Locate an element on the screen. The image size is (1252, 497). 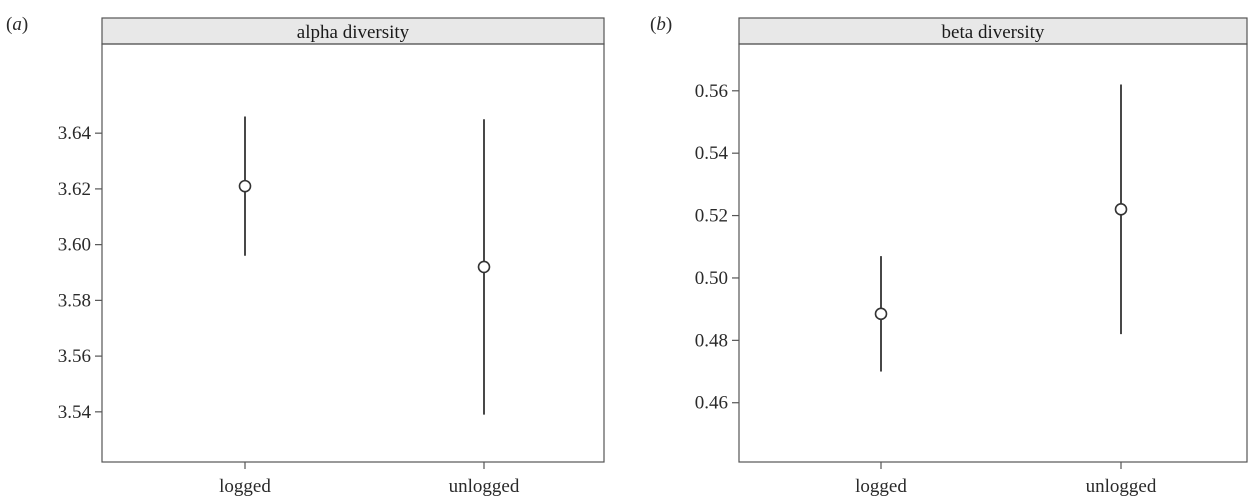
panel-a-ytick-label: 3.62 is located at coordinates (74, 189).